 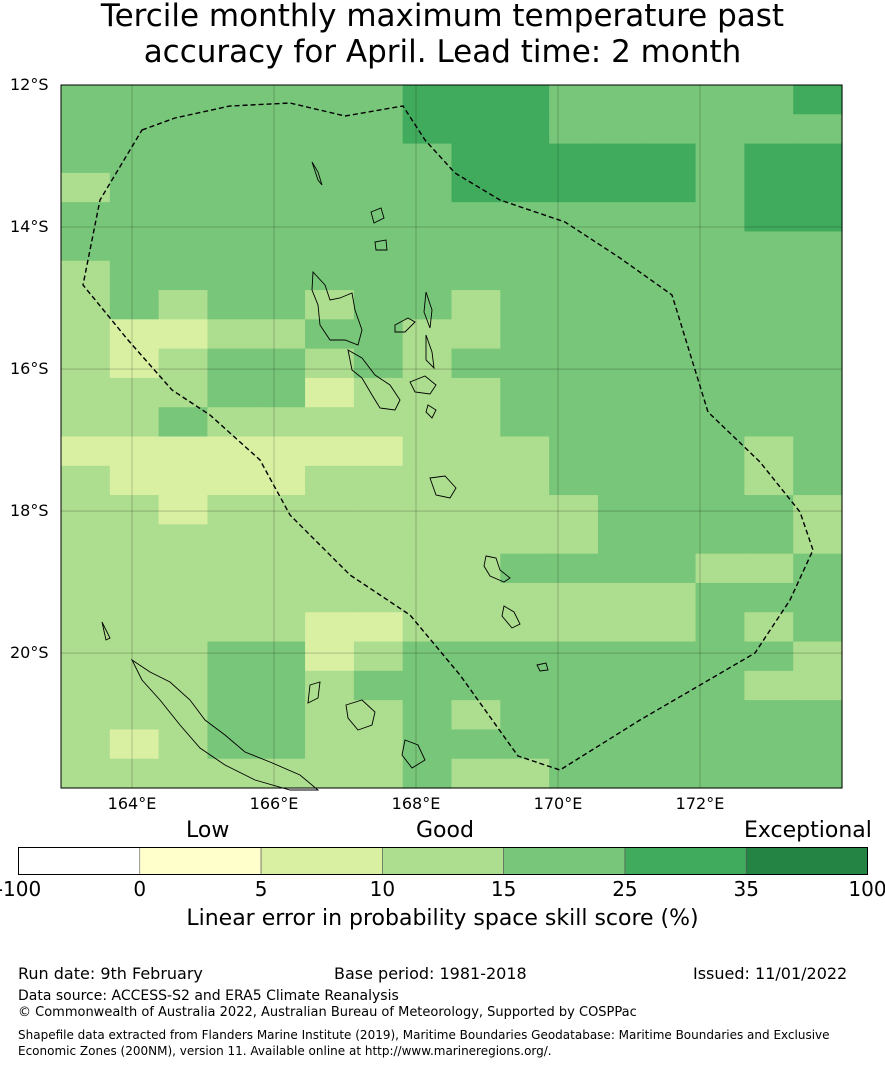 What do you see at coordinates (511, 617) in the screenshot?
I see `island-tanna` at bounding box center [511, 617].